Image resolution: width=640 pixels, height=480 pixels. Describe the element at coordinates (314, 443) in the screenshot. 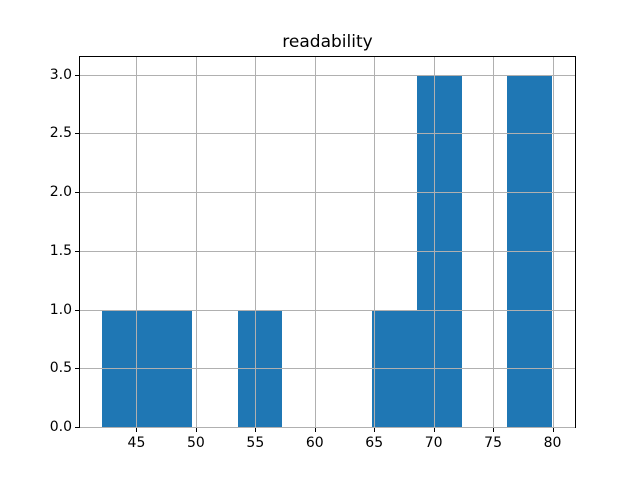

I see `x-tick-label: 60` at that location.